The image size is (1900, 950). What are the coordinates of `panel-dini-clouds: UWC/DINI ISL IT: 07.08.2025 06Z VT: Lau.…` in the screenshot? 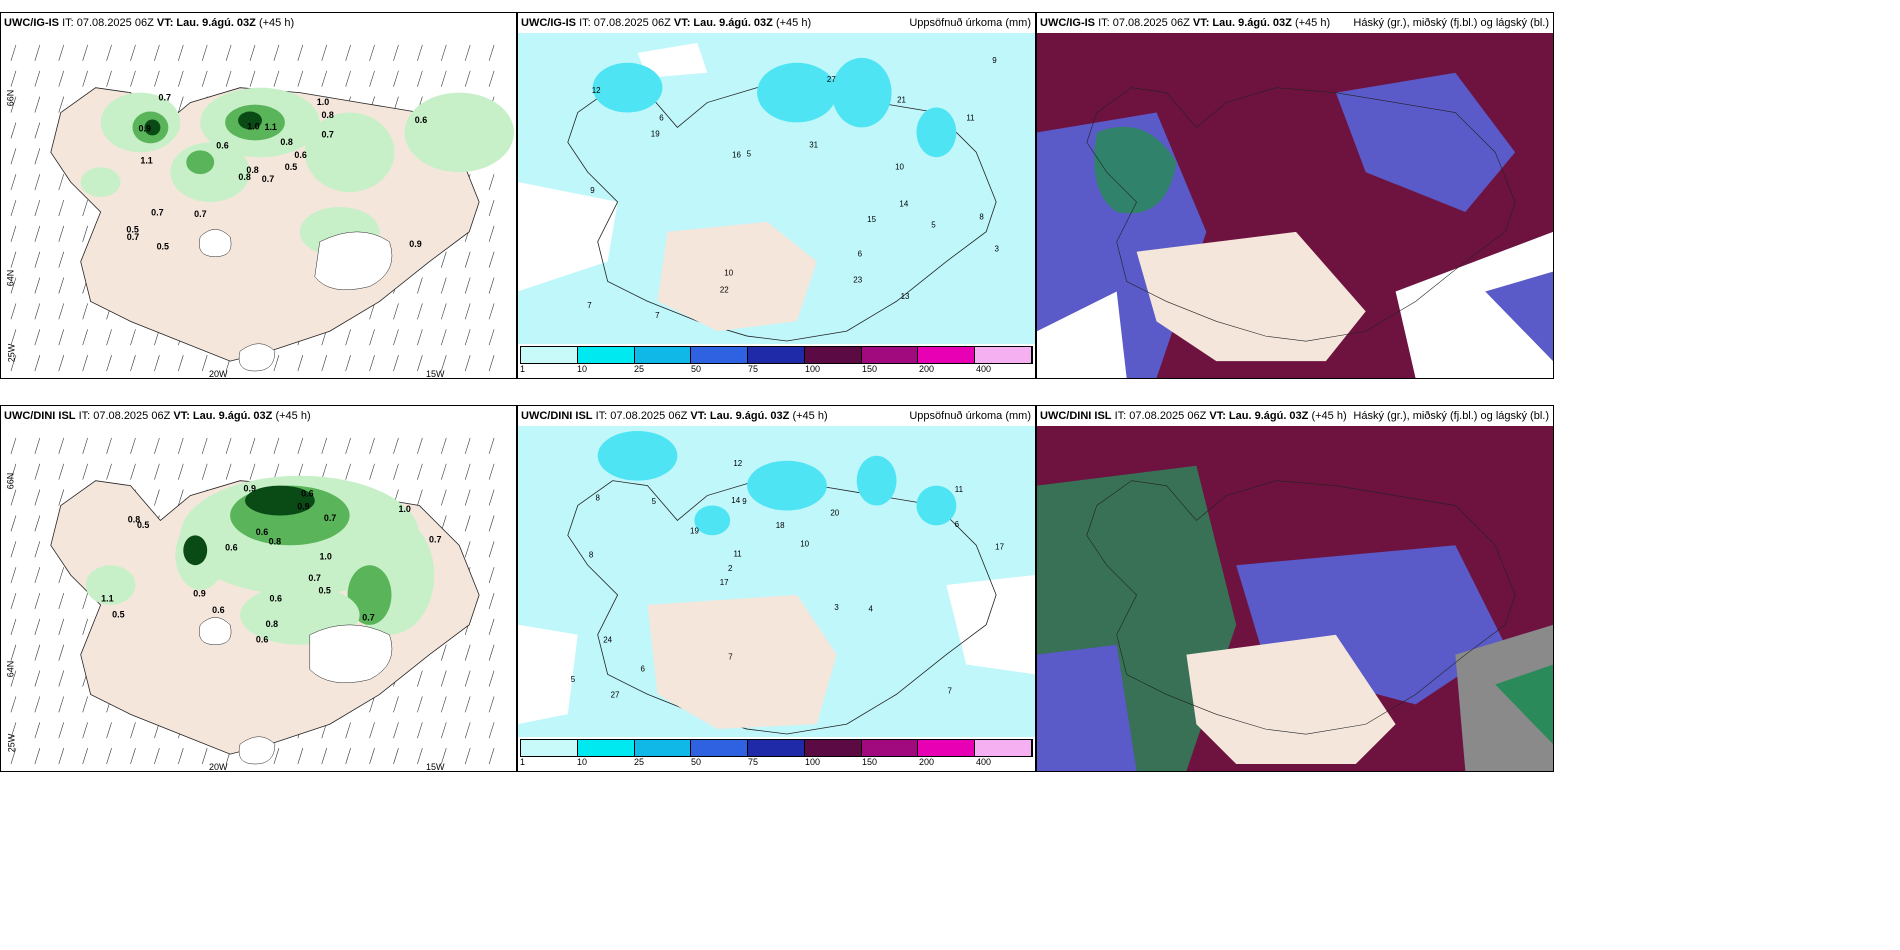 It's located at (1295, 588).